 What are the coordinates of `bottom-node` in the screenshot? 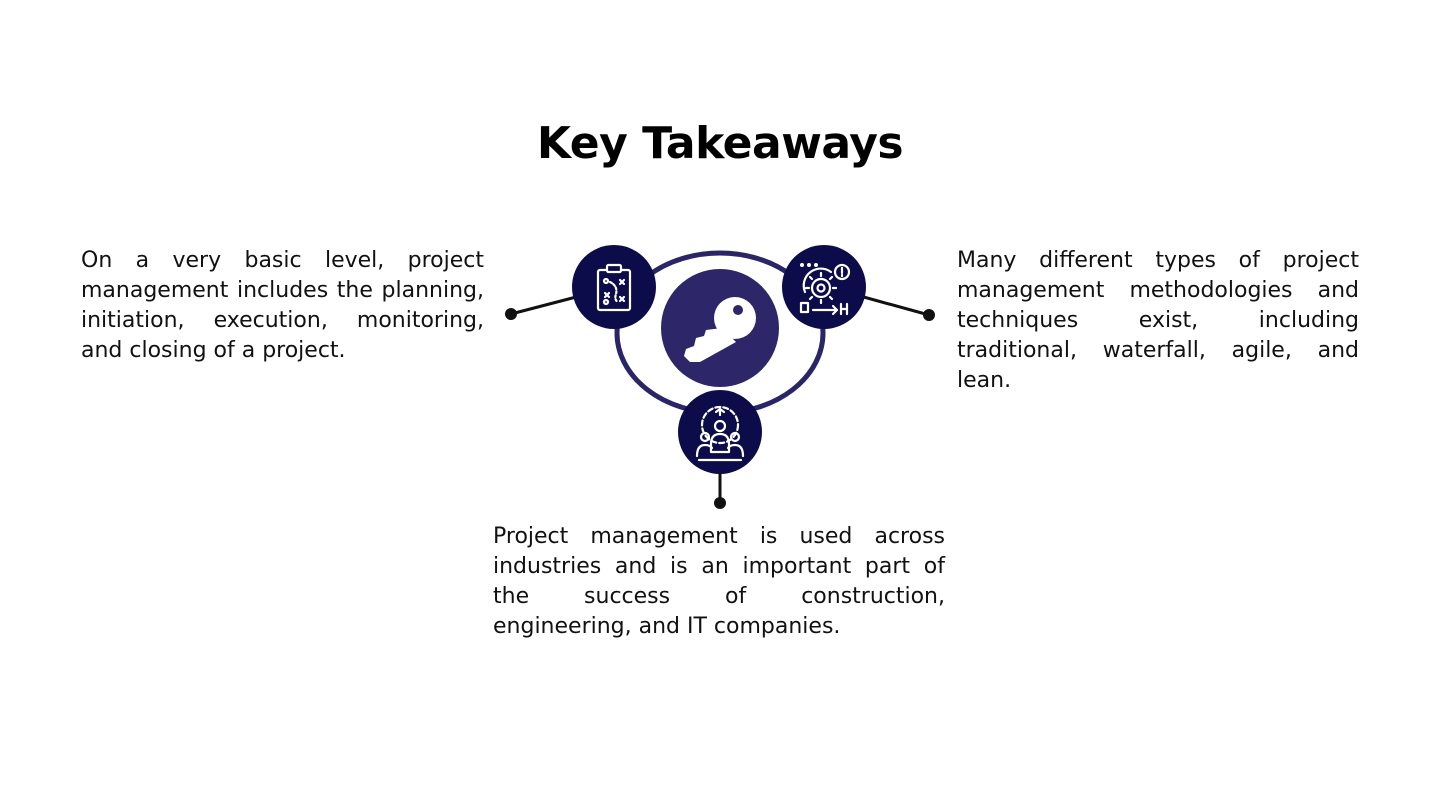 It's located at (720, 432).